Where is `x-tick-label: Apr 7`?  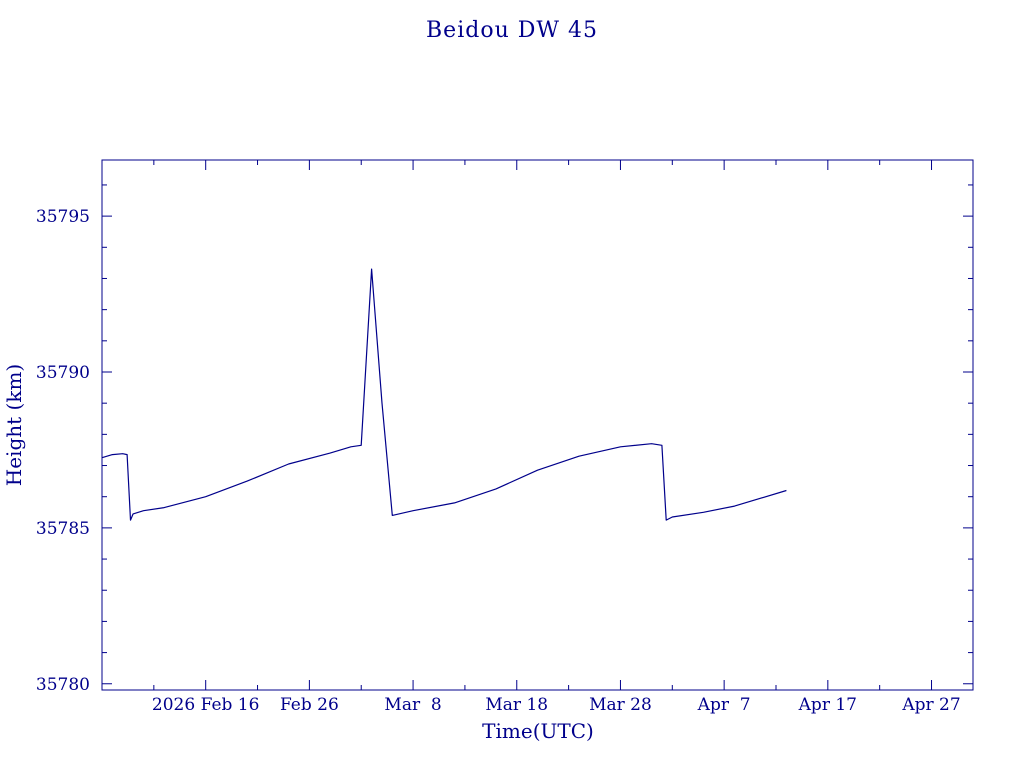
x-tick-label: Apr 7 is located at coordinates (724, 705).